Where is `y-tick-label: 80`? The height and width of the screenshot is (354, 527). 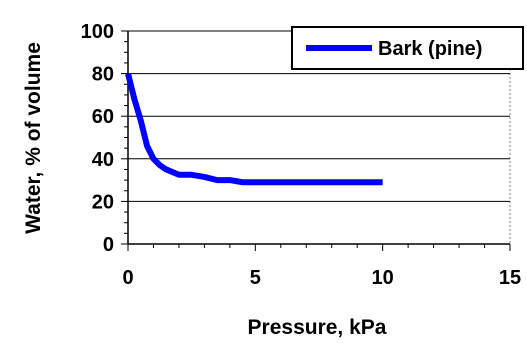 y-tick-label: 80 is located at coordinates (103, 75).